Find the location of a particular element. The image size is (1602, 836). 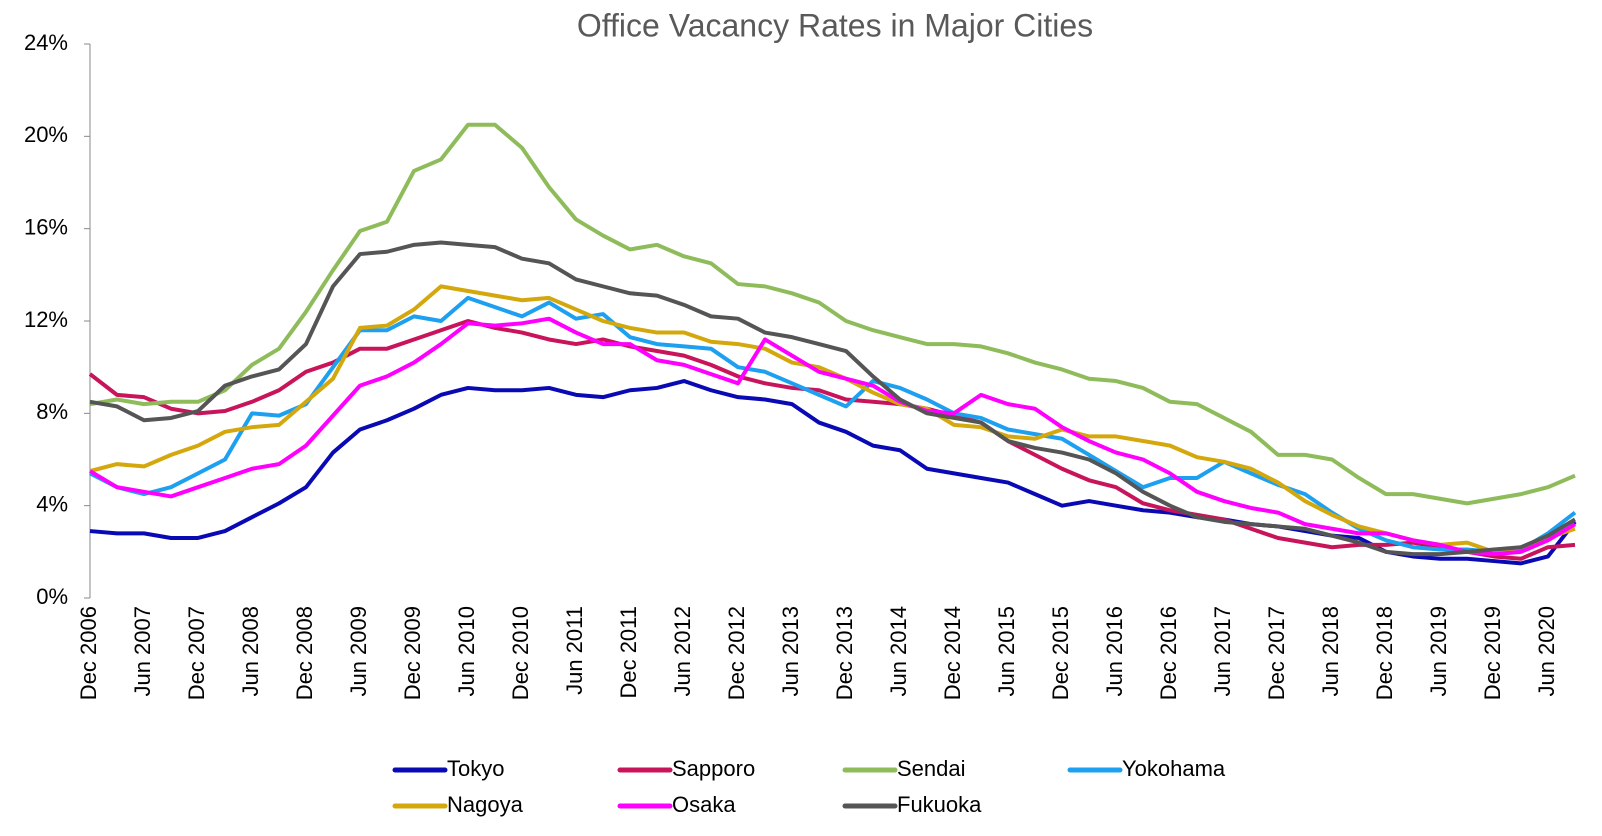

legend-label: Sendai is located at coordinates (931, 768).